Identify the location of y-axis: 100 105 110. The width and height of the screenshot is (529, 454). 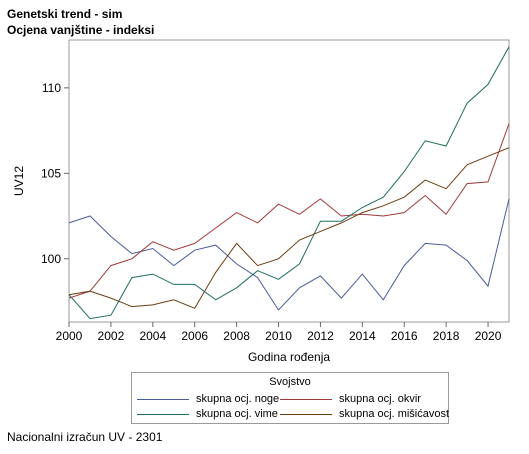
(55, 173).